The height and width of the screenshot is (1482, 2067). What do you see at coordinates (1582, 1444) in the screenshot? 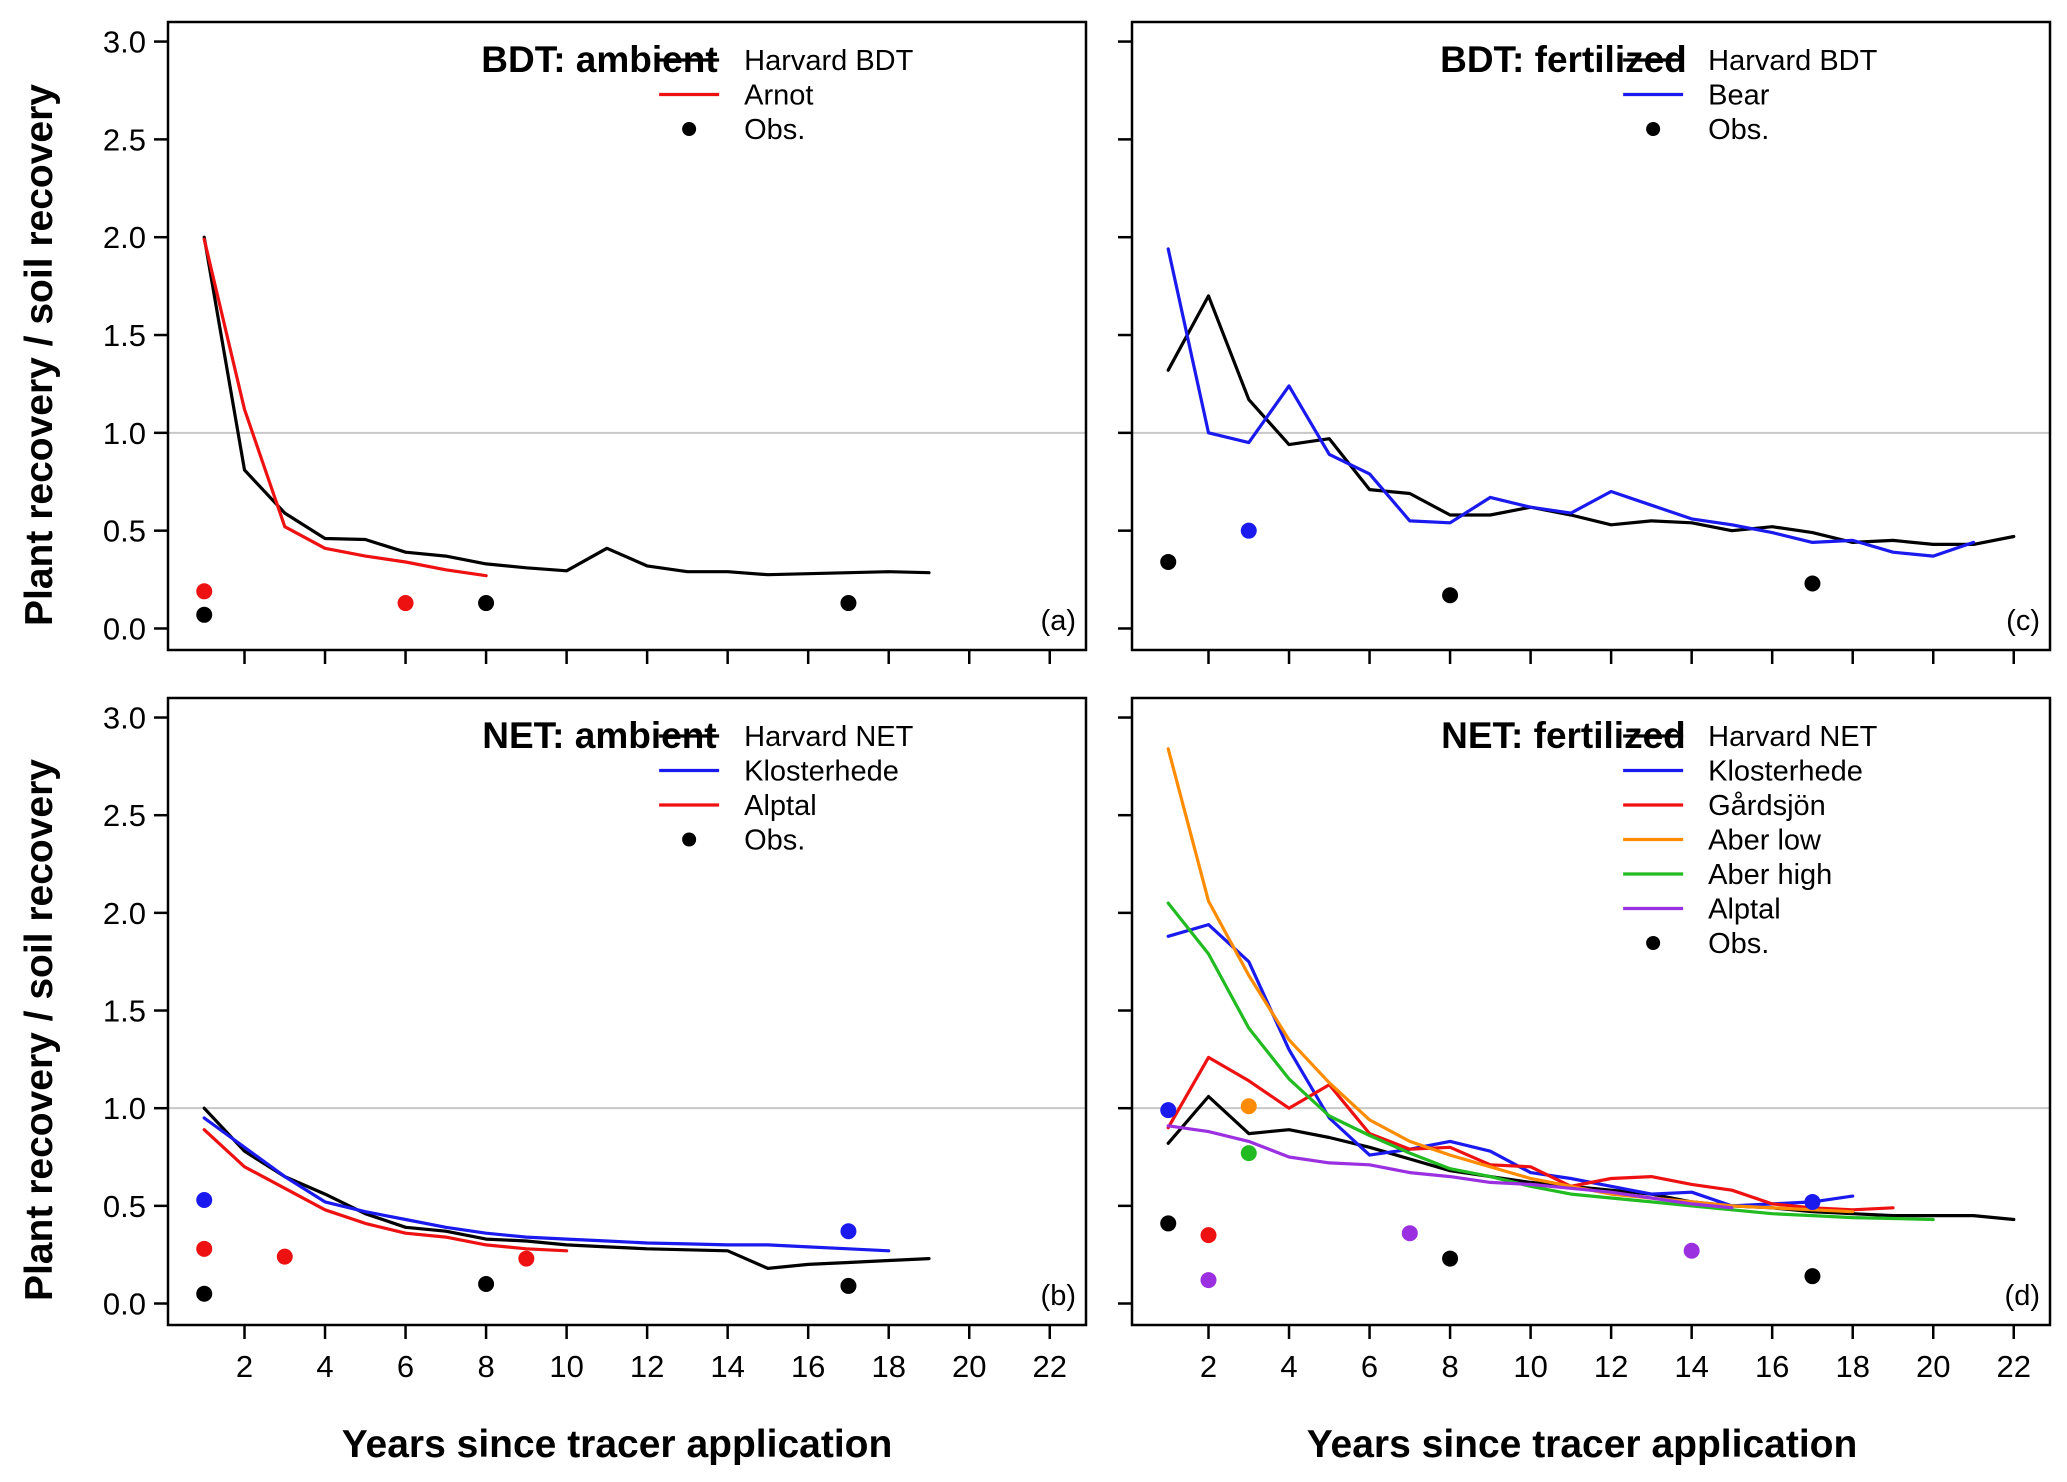
I see `x-axis-title-right: Years since tracer application` at bounding box center [1582, 1444].